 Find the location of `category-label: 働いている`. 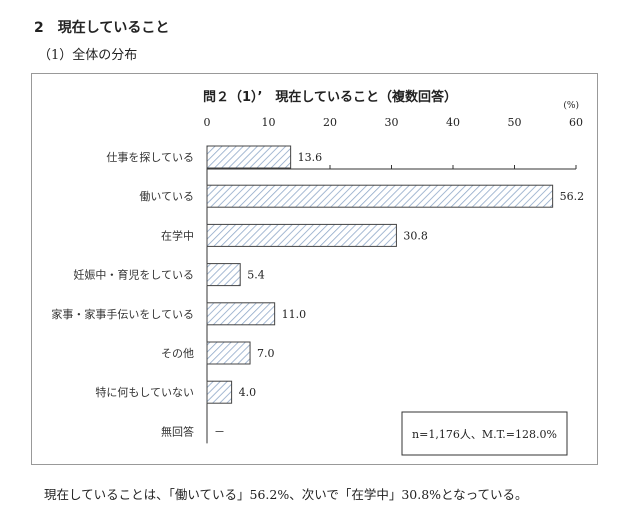

category-label: 働いている is located at coordinates (166, 196).